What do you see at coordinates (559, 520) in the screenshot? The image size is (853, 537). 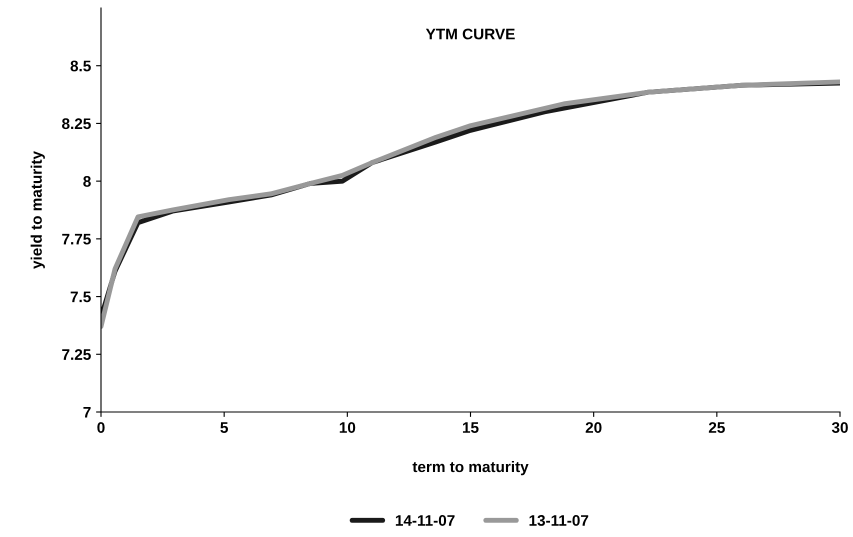 I see `legend-label: 13-11-07` at bounding box center [559, 520].